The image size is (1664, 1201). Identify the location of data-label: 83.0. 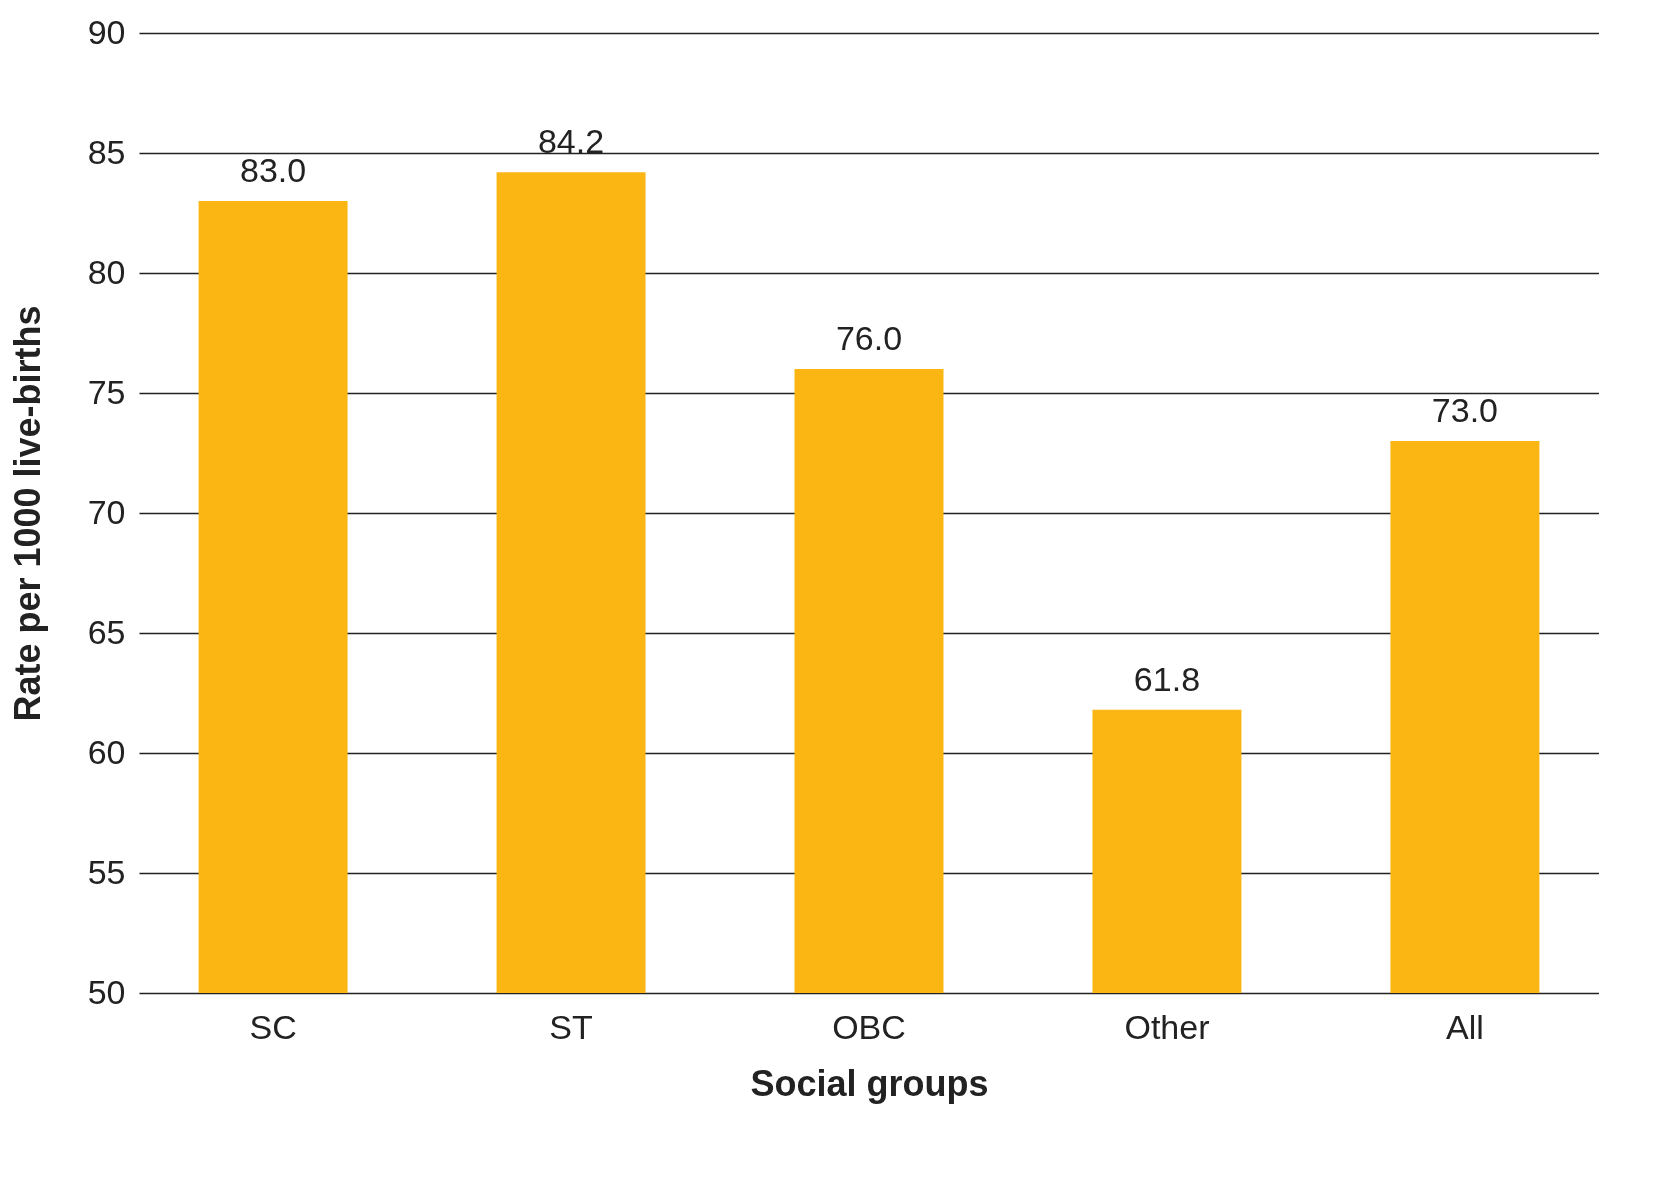
(273, 170).